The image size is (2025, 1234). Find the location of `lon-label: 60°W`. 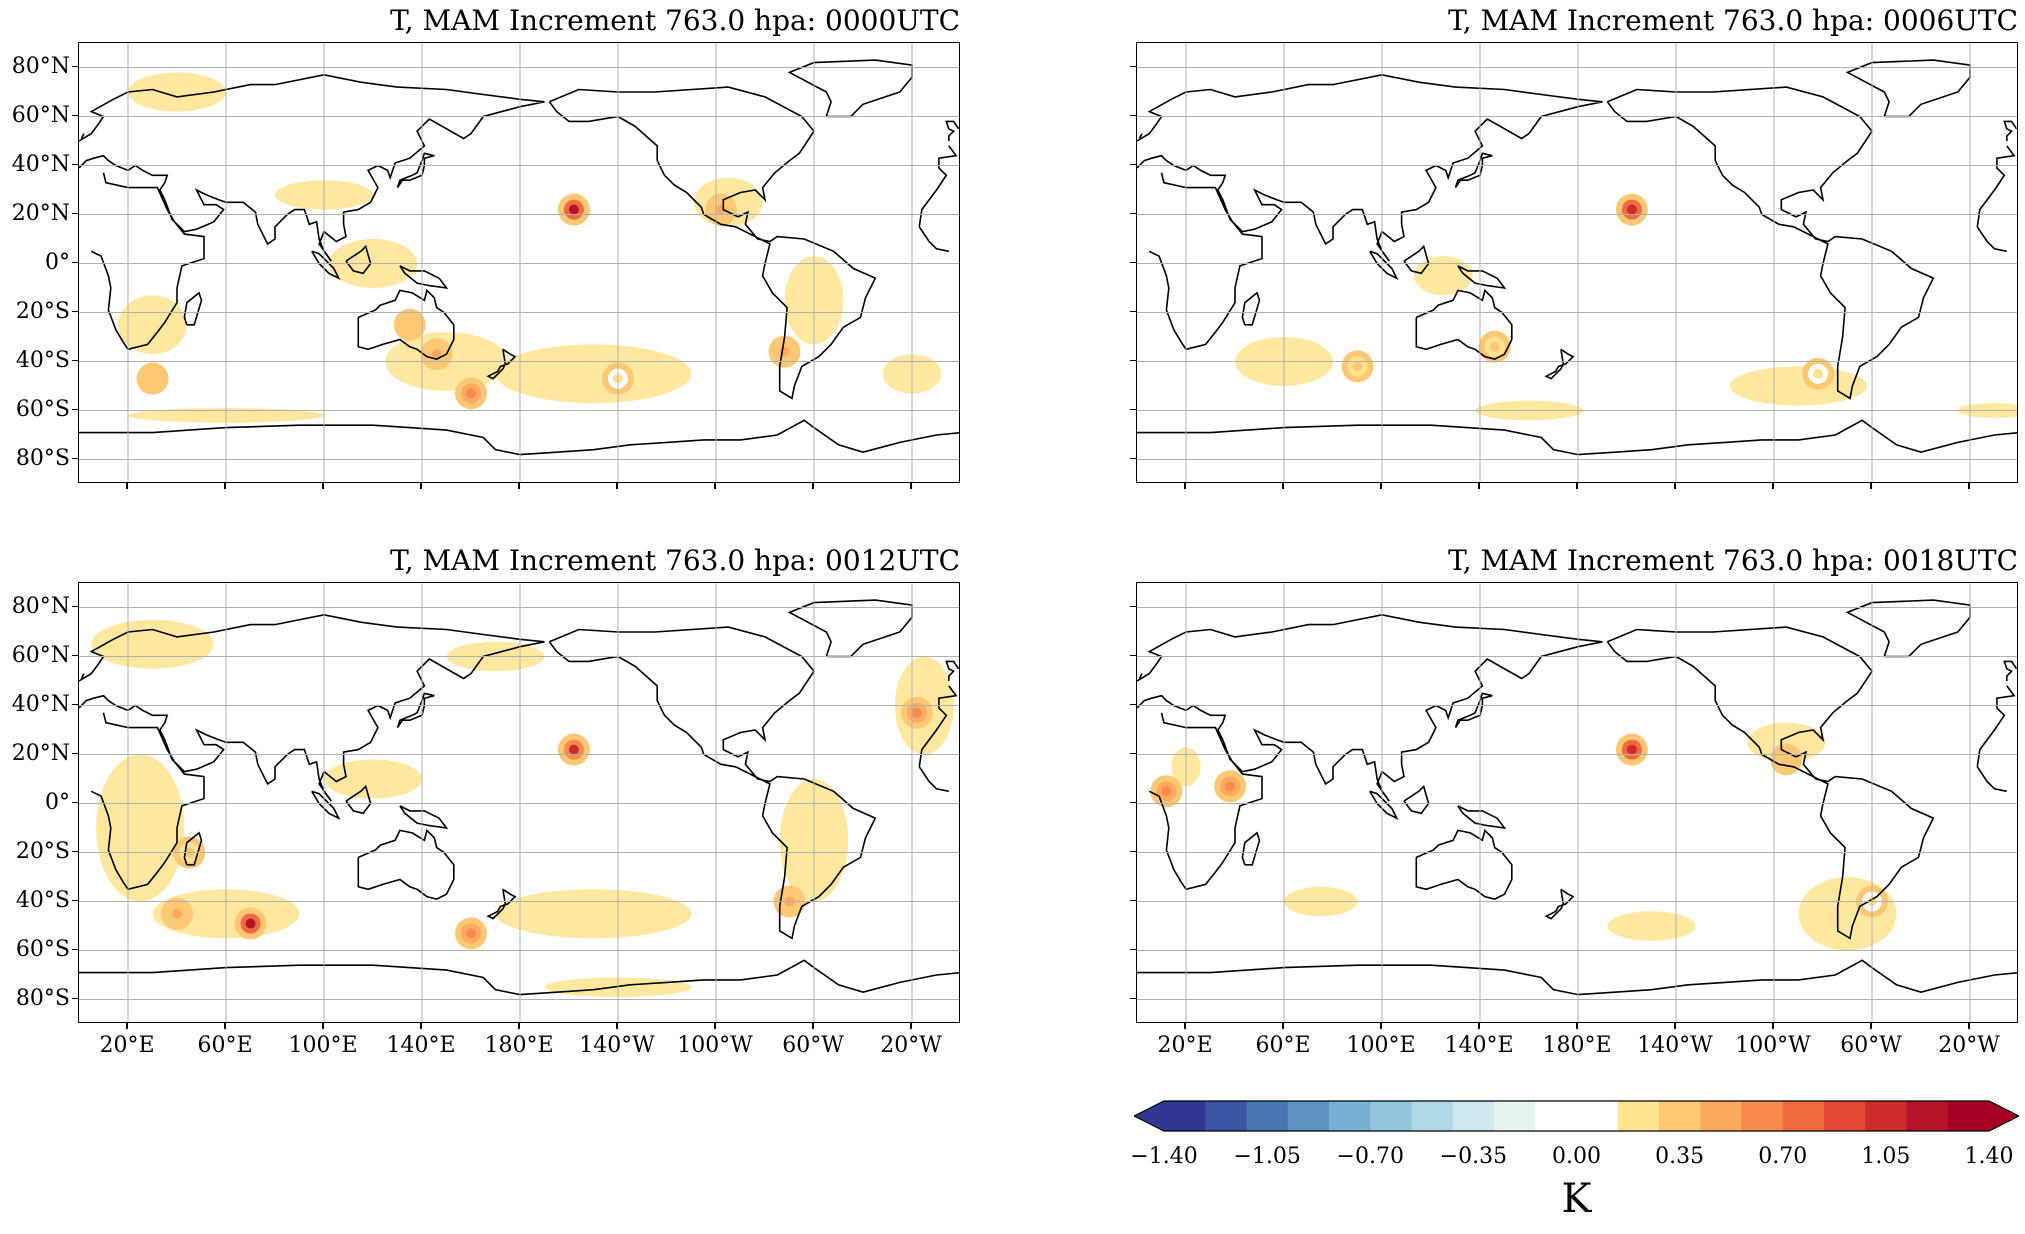

lon-label: 60°W is located at coordinates (813, 1045).